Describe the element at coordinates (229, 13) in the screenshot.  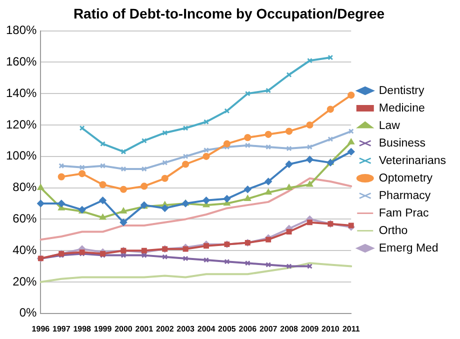
I see `chart-title: Ratio of Debt-to-Income by Occupation/Degree` at that location.